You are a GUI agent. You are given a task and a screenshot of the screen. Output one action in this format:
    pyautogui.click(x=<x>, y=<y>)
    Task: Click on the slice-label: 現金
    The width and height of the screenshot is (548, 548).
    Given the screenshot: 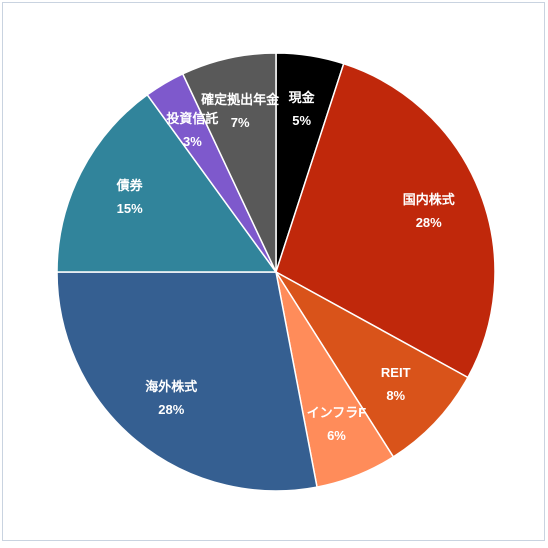 What is the action you would take?
    pyautogui.click(x=302, y=97)
    